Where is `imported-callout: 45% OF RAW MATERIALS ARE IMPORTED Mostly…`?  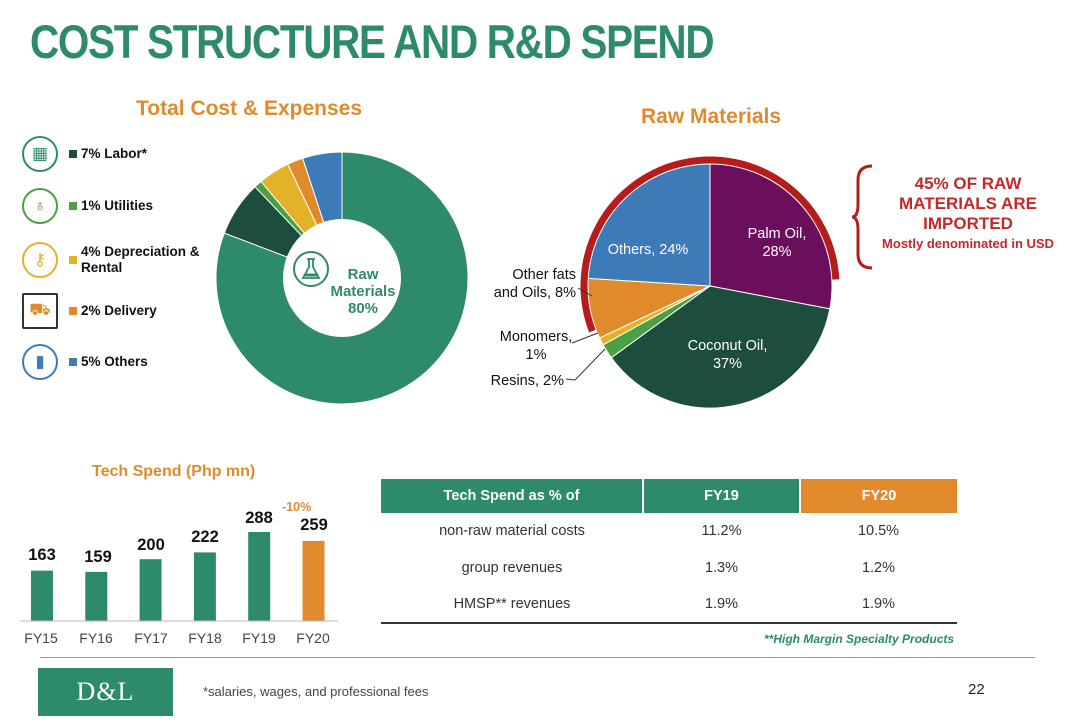 imported-callout: 45% OF RAW MATERIALS ARE IMPORTED Mostly… is located at coordinates (968, 213).